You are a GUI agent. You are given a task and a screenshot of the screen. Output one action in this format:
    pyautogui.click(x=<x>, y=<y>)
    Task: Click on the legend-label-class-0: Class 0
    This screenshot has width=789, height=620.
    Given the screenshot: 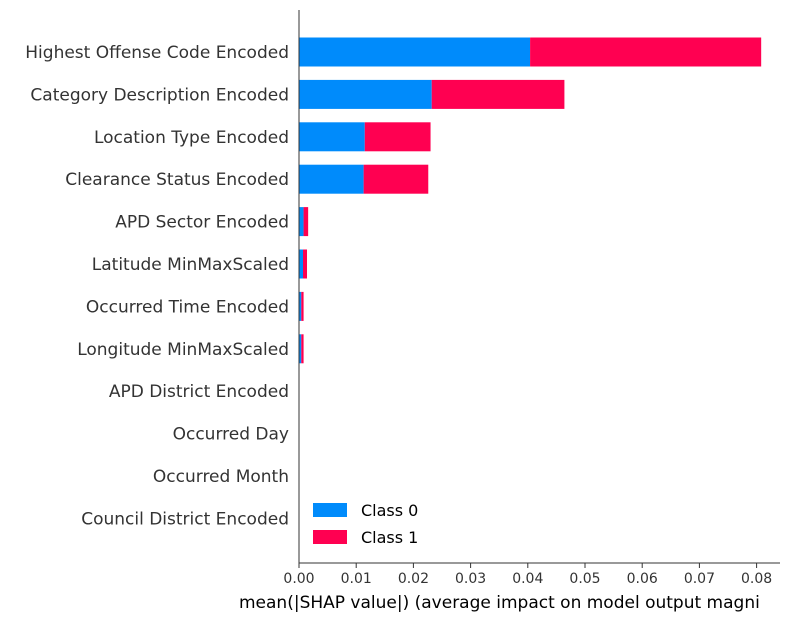 What is the action you would take?
    pyautogui.click(x=389, y=510)
    